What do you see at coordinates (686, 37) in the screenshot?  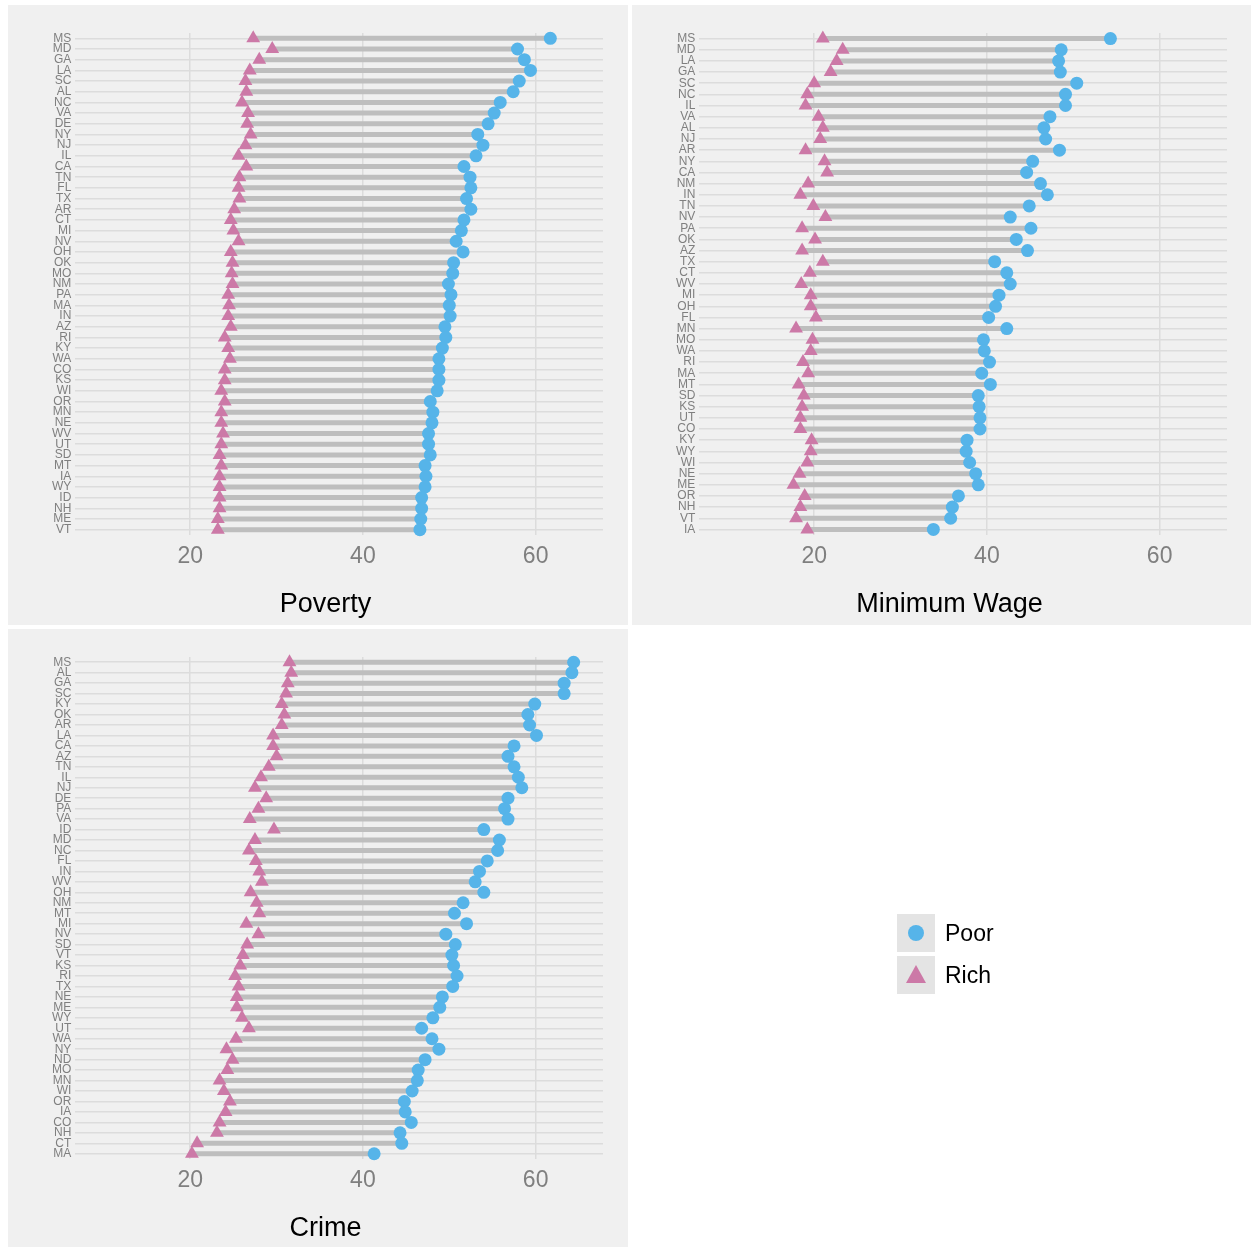 I see `y-tick-label: MS` at bounding box center [686, 37].